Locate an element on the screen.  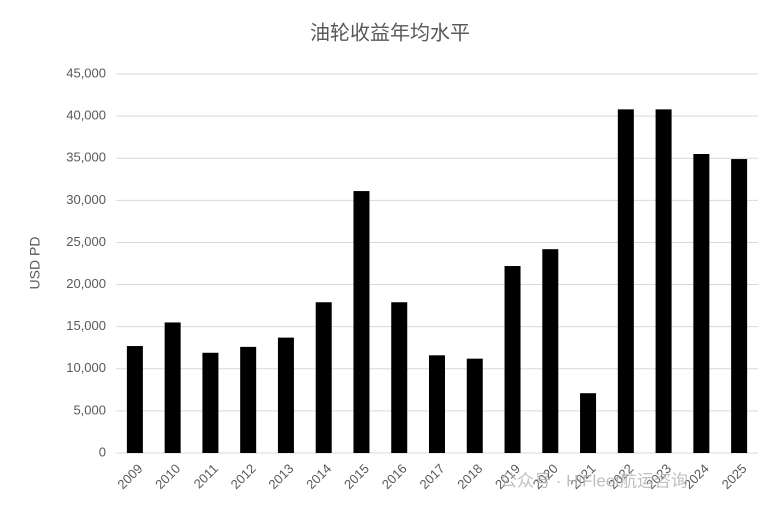
y-tick-label: 25,000 is located at coordinates (86, 241).